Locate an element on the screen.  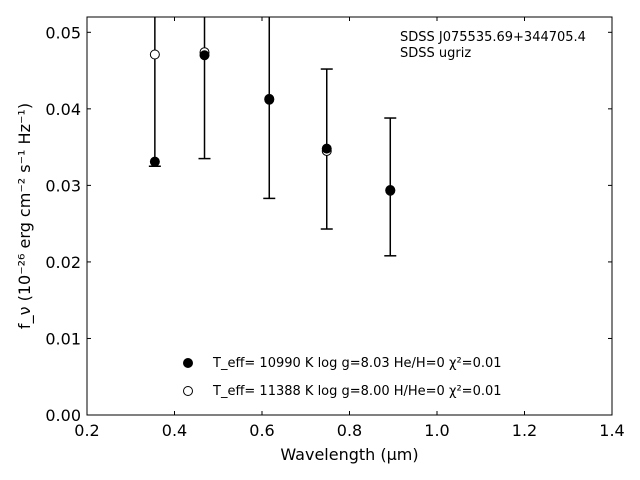
x-tick-label: 1.0 is located at coordinates (436, 430).